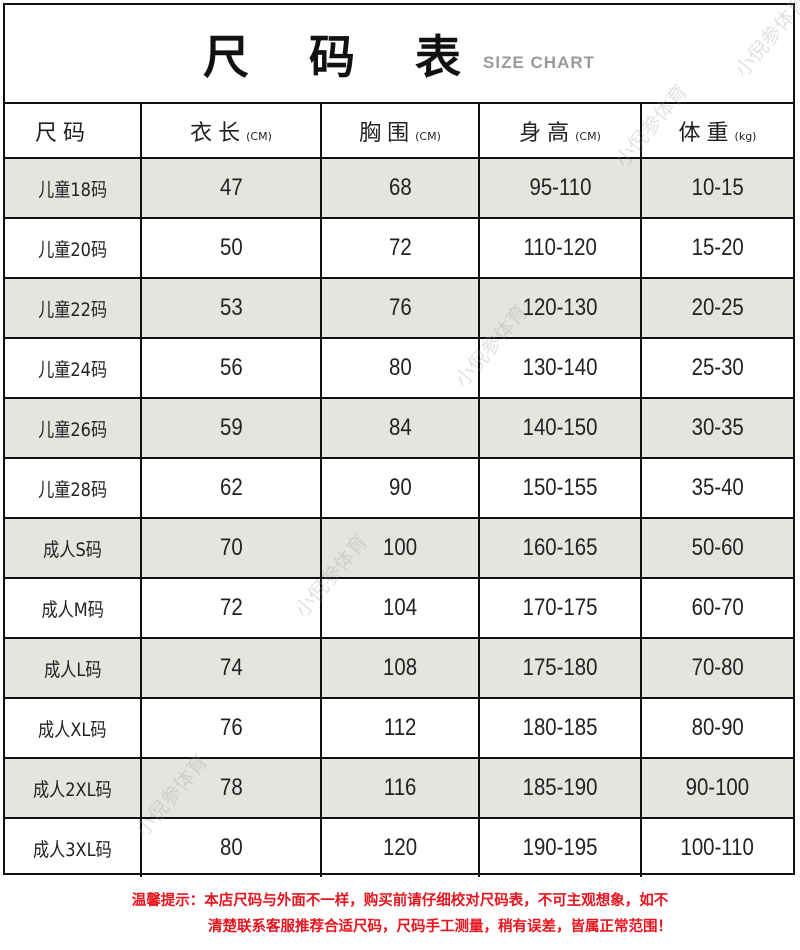 This screenshot has height=950, width=800. Describe the element at coordinates (231, 188) in the screenshot. I see `value-cell: 47` at that location.